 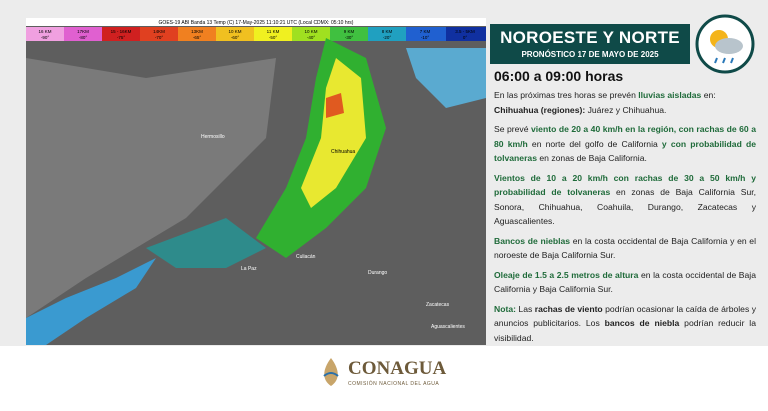 I want to click on city-label: Aguascalientes, so click(x=448, y=327).